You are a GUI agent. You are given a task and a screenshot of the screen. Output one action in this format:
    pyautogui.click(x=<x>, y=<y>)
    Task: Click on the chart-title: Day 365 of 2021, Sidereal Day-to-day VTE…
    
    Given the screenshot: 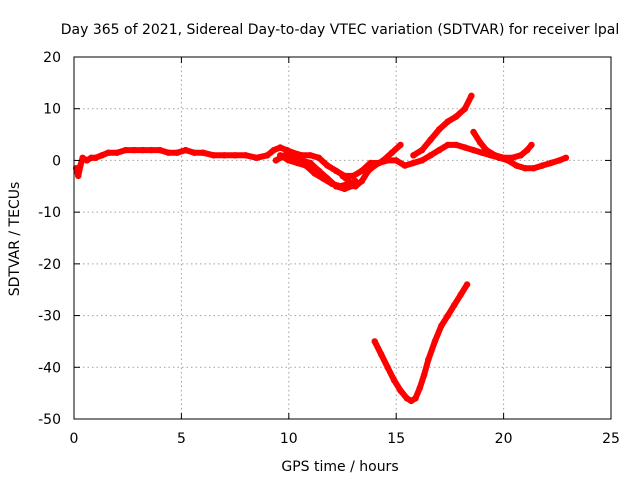 What is the action you would take?
    pyautogui.click(x=340, y=30)
    